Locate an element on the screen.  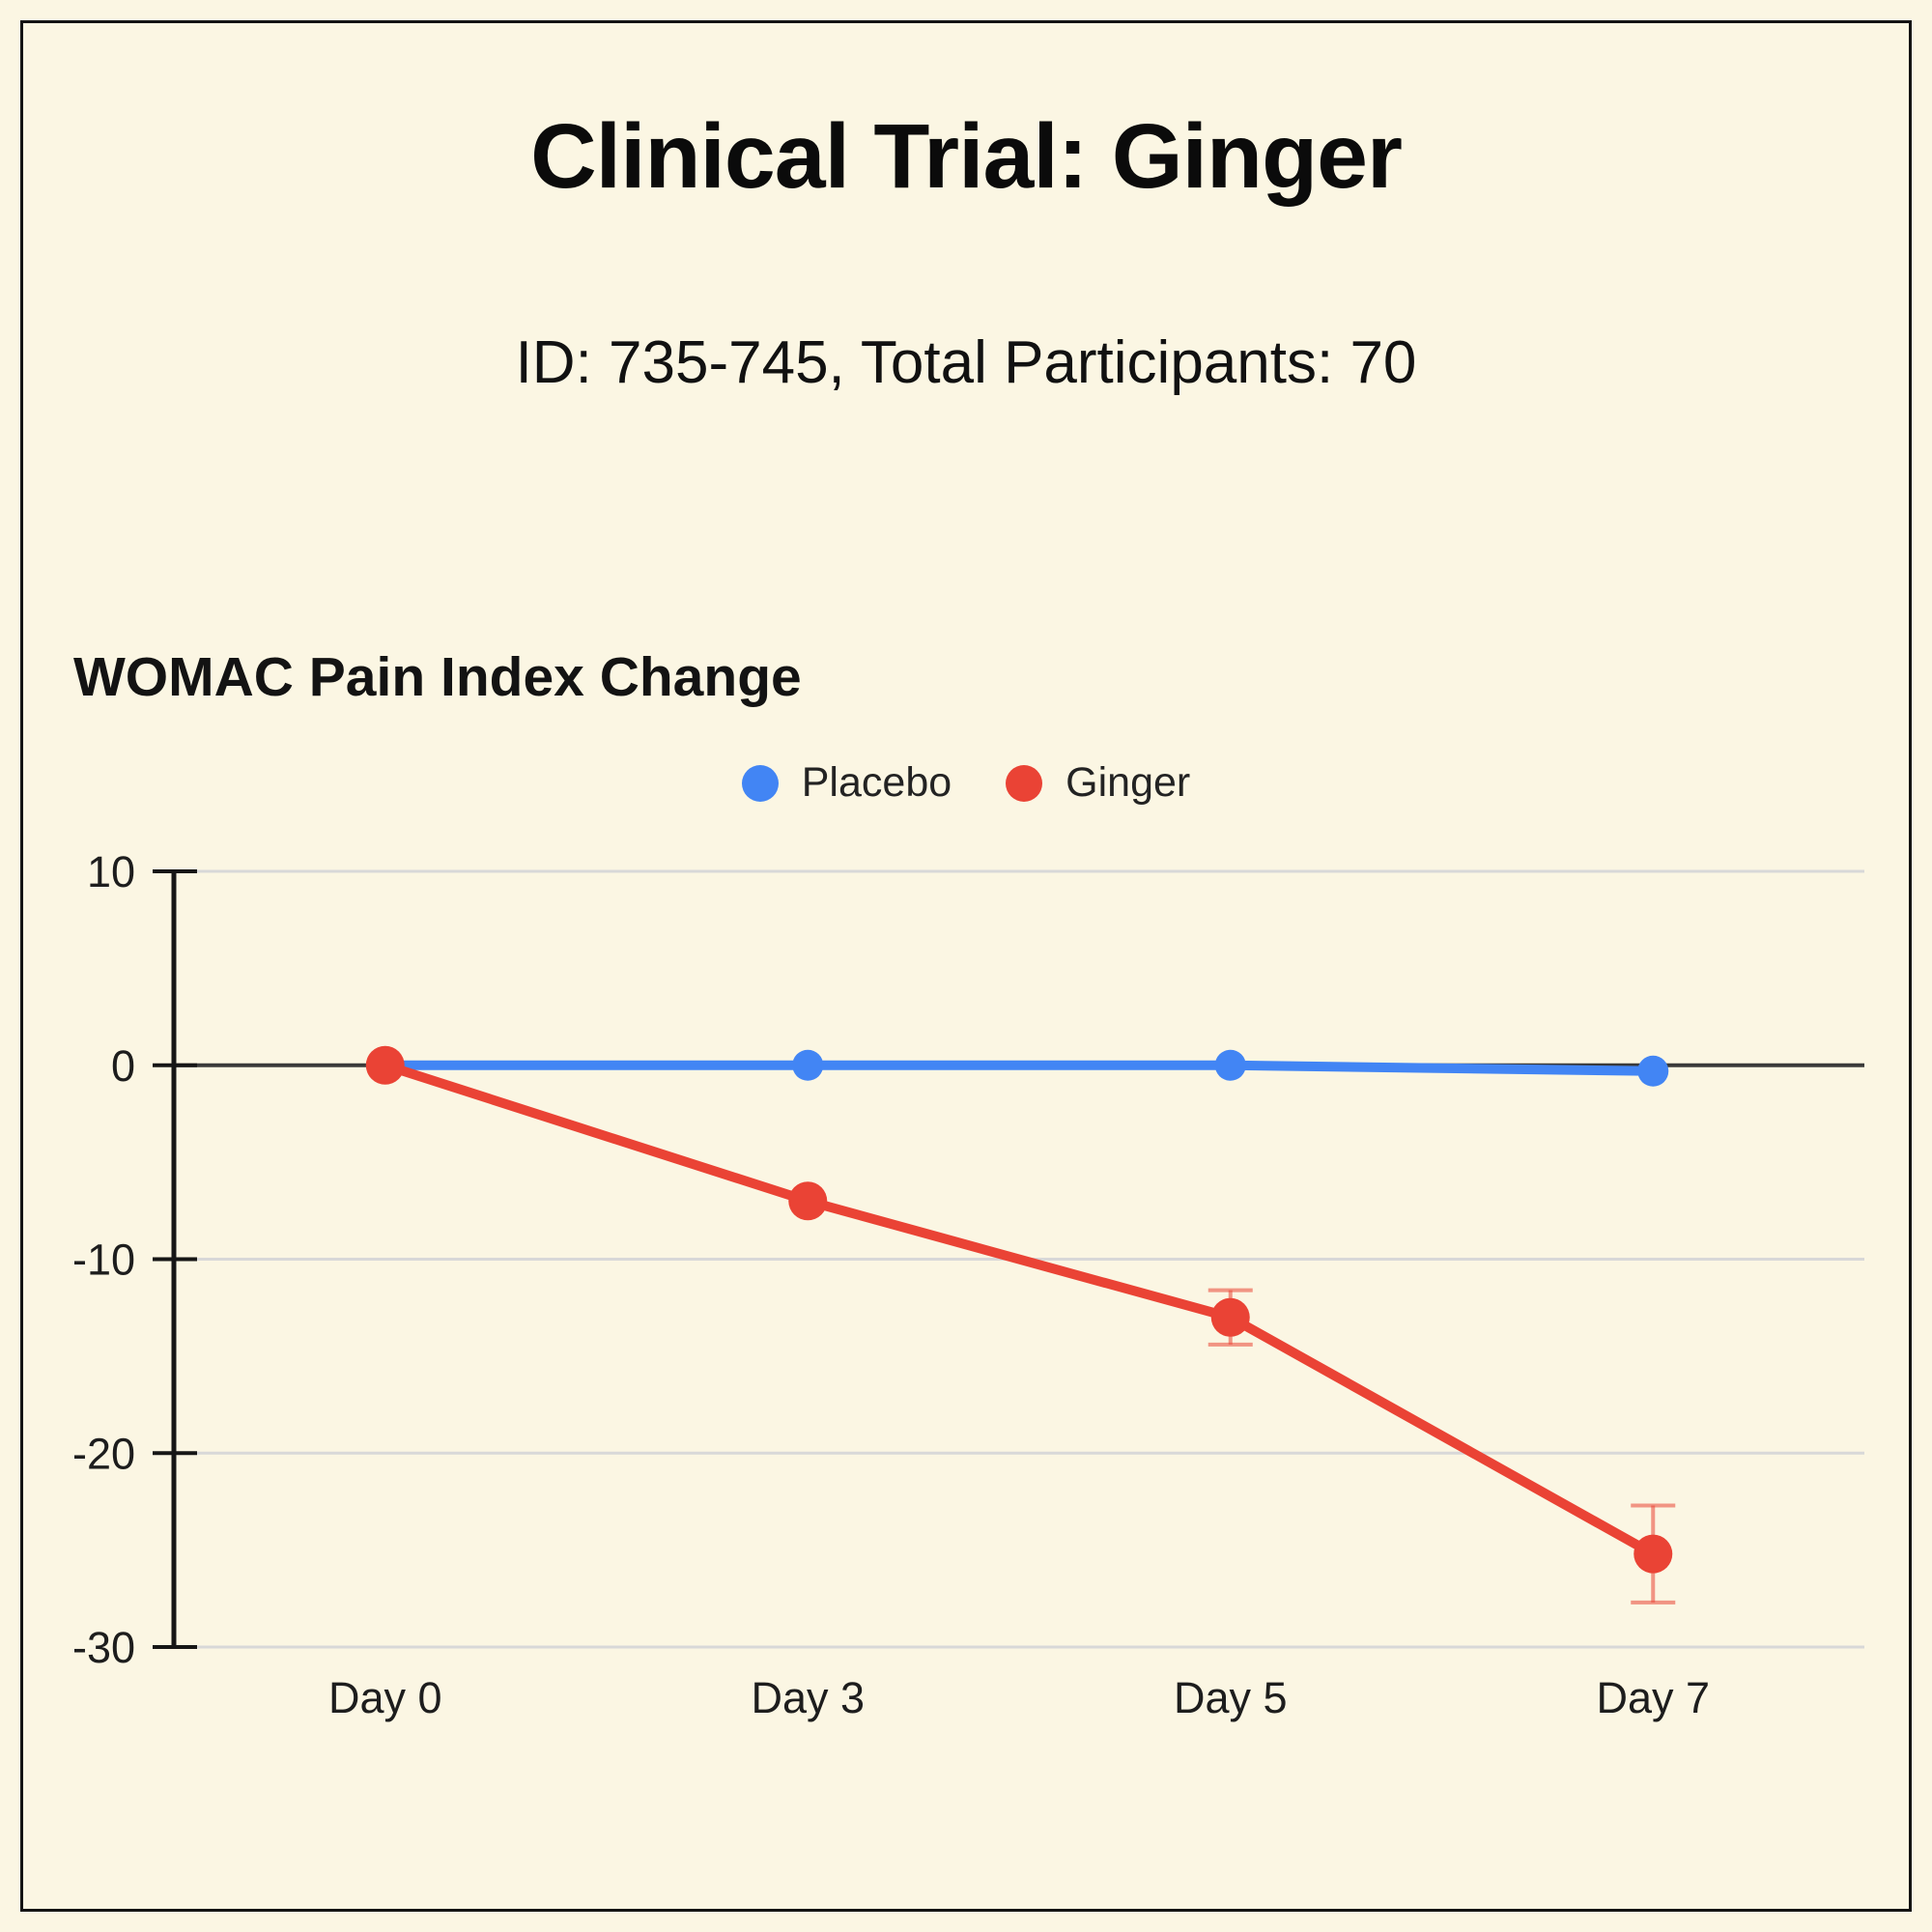
x-tick-label: Day 5 is located at coordinates (1231, 1697).